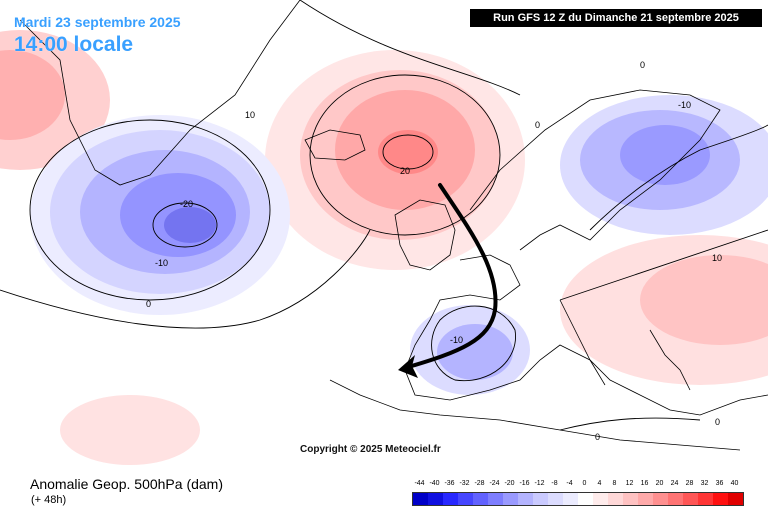 The image size is (768, 512). I want to click on product-title: Anomalie Geop. 500hPa (dam), so click(126, 484).